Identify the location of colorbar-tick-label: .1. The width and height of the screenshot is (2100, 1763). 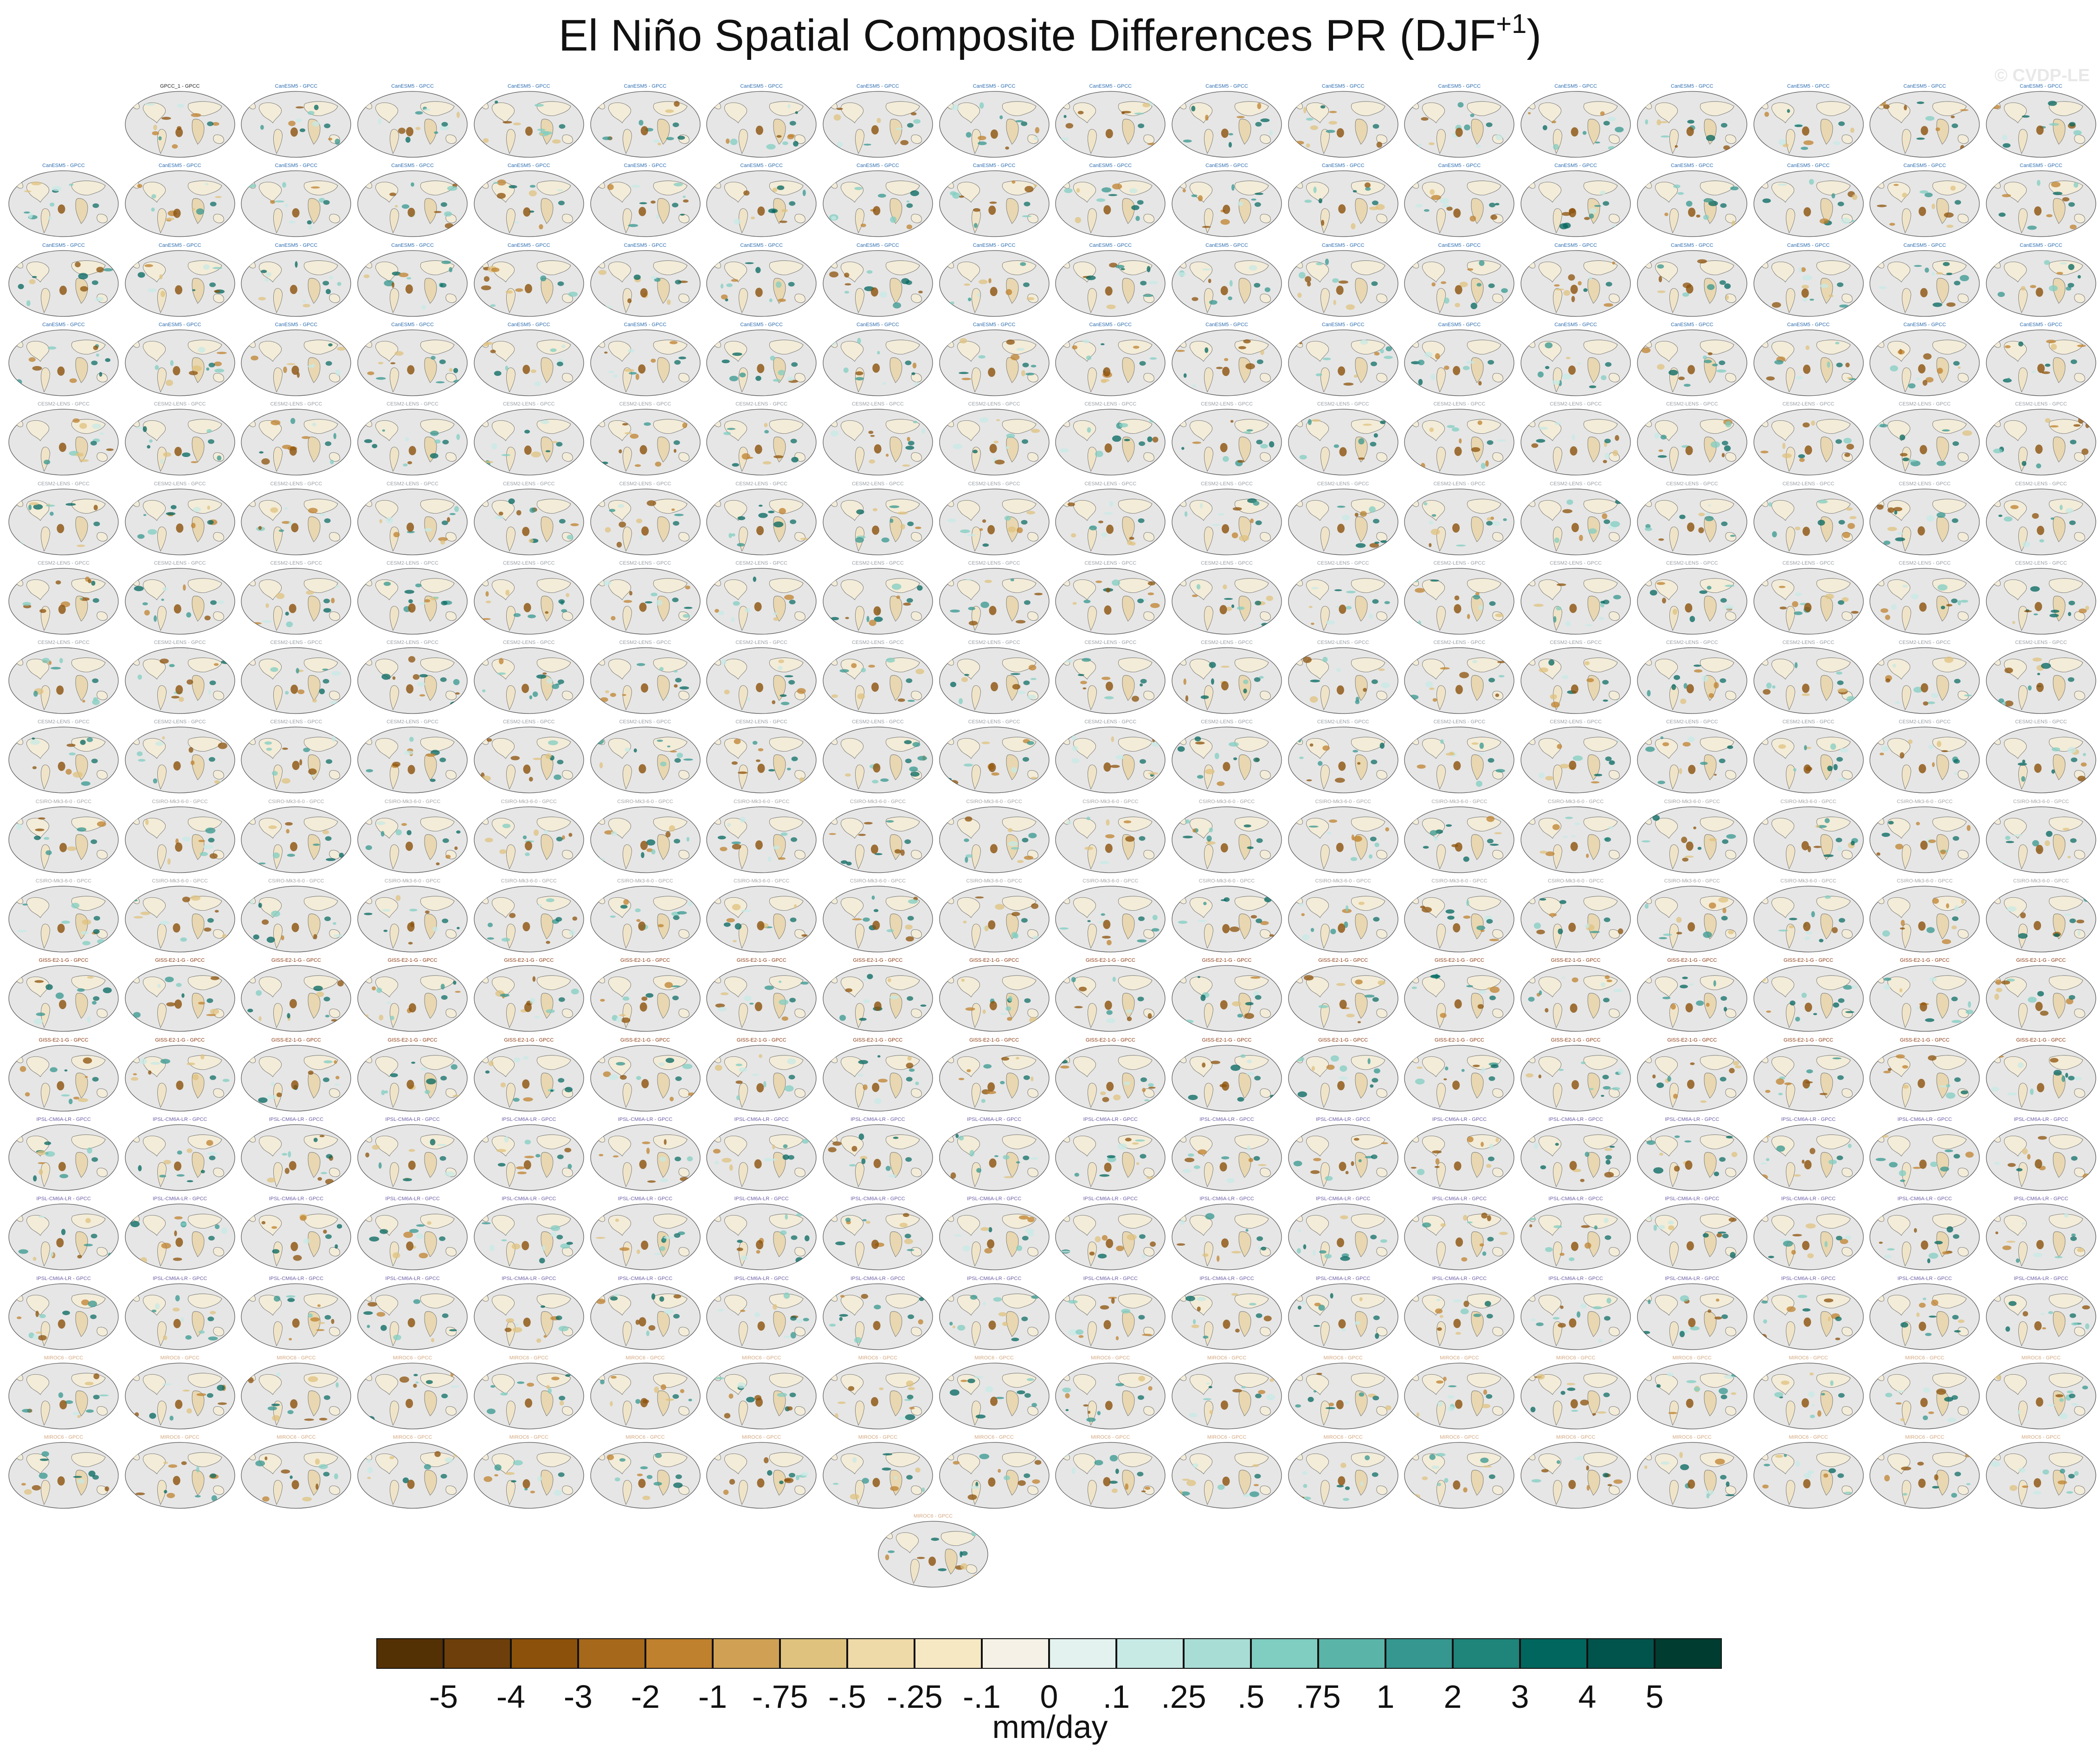
(1116, 1697).